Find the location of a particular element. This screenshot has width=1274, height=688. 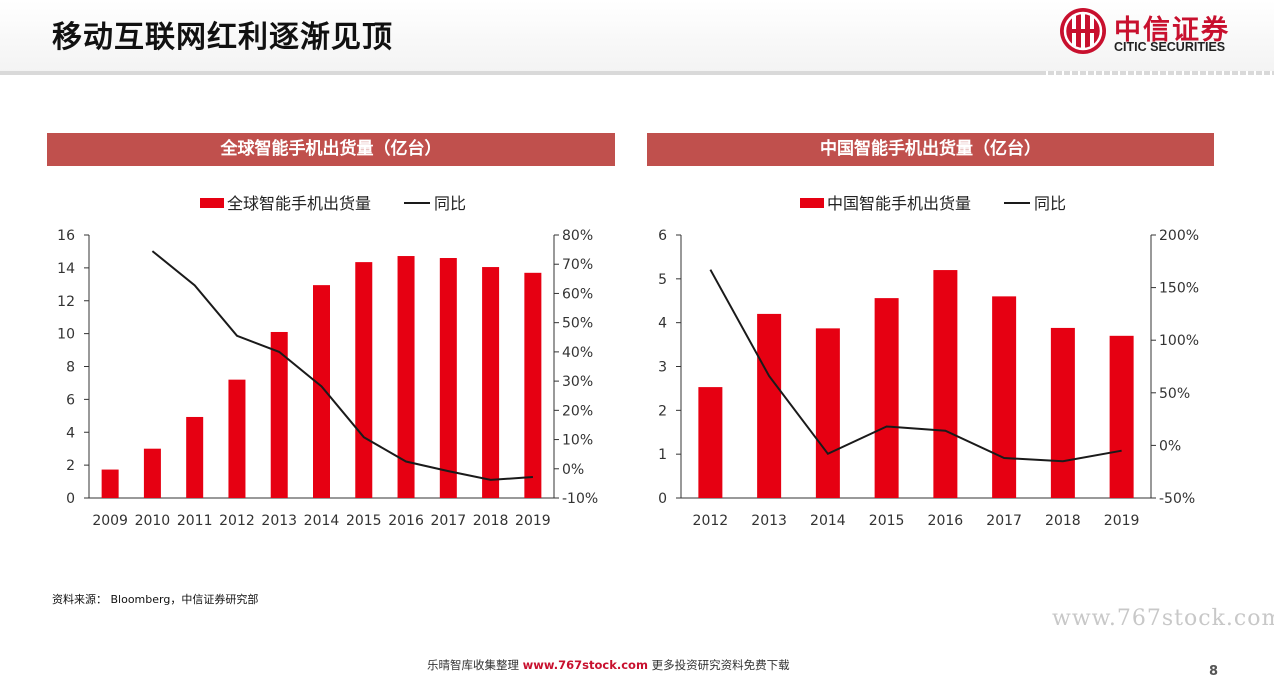

page-number: 8 is located at coordinates (1214, 671).